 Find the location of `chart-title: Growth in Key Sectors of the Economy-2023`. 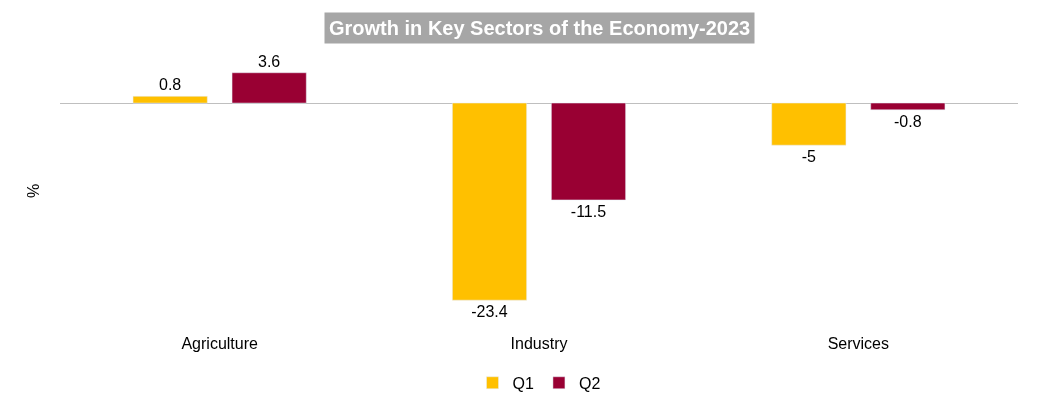

chart-title: Growth in Key Sectors of the Economy-2023 is located at coordinates (540, 28).